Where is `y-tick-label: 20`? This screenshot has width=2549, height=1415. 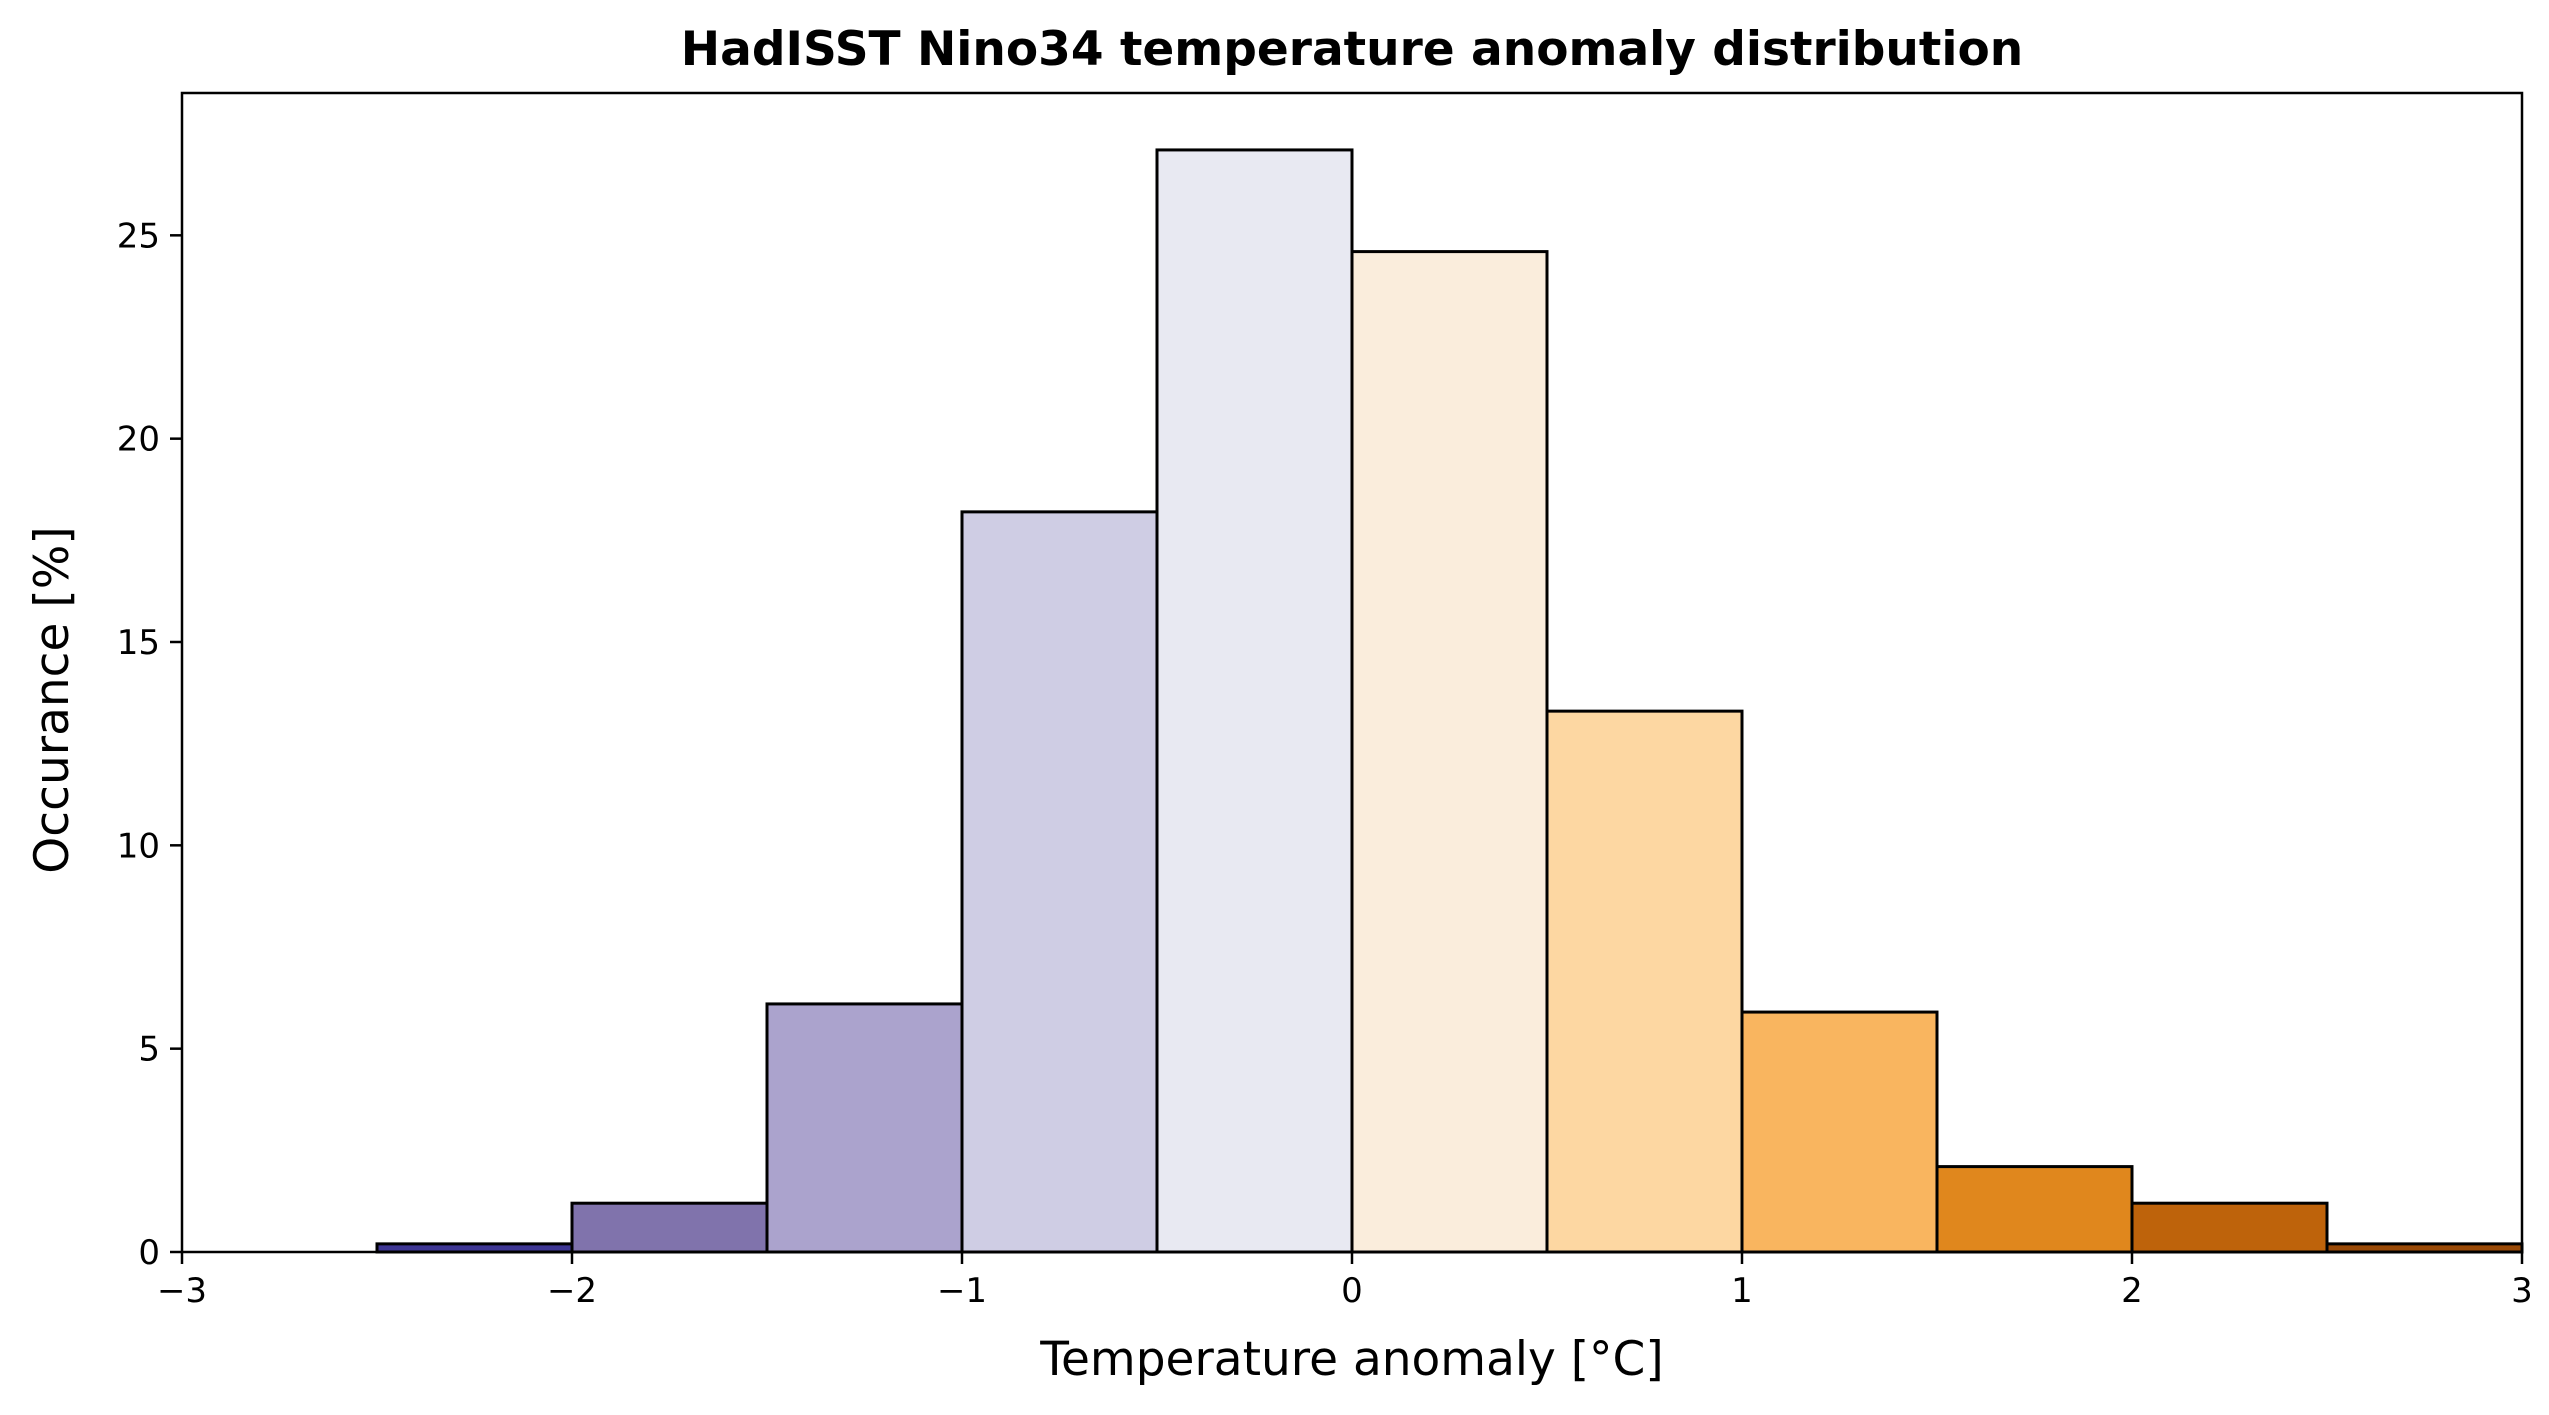
y-tick-label: 20 is located at coordinates (138, 440).